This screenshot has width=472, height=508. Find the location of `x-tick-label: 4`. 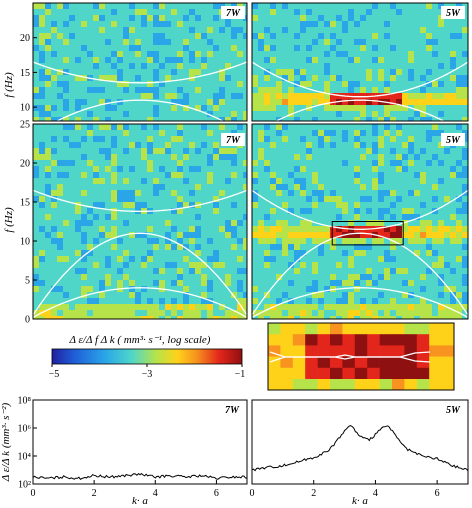

x-tick-label: 4 is located at coordinates (155, 493).